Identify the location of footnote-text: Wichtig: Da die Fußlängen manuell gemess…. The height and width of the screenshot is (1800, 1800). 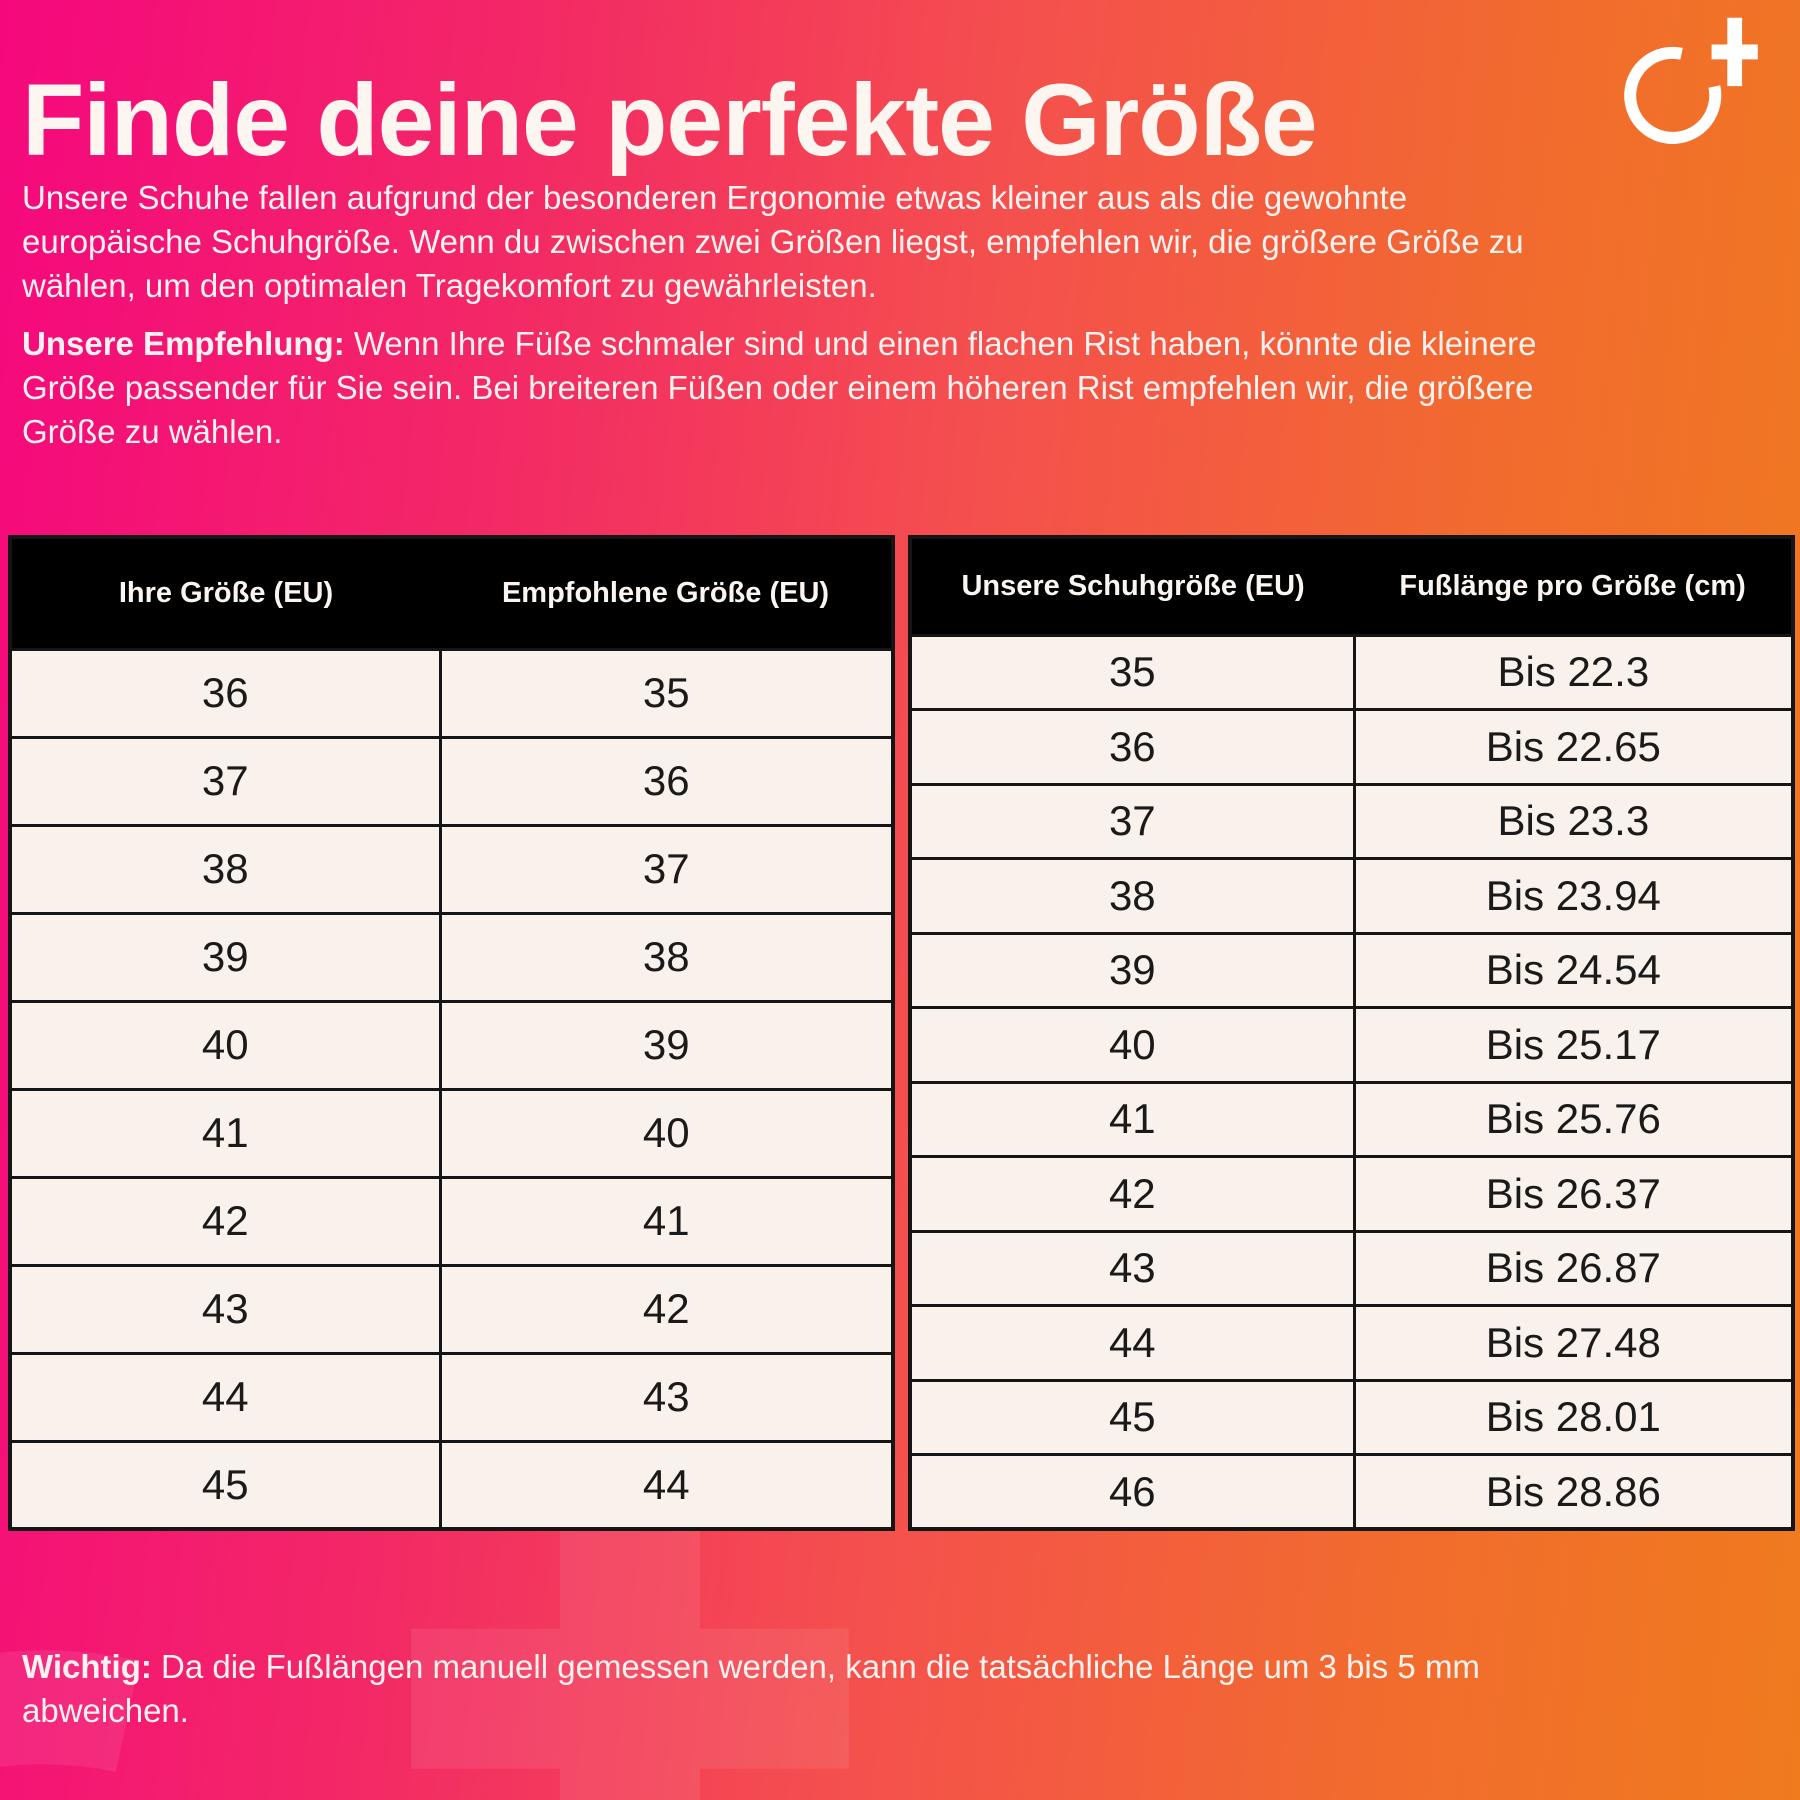
(817, 1689).